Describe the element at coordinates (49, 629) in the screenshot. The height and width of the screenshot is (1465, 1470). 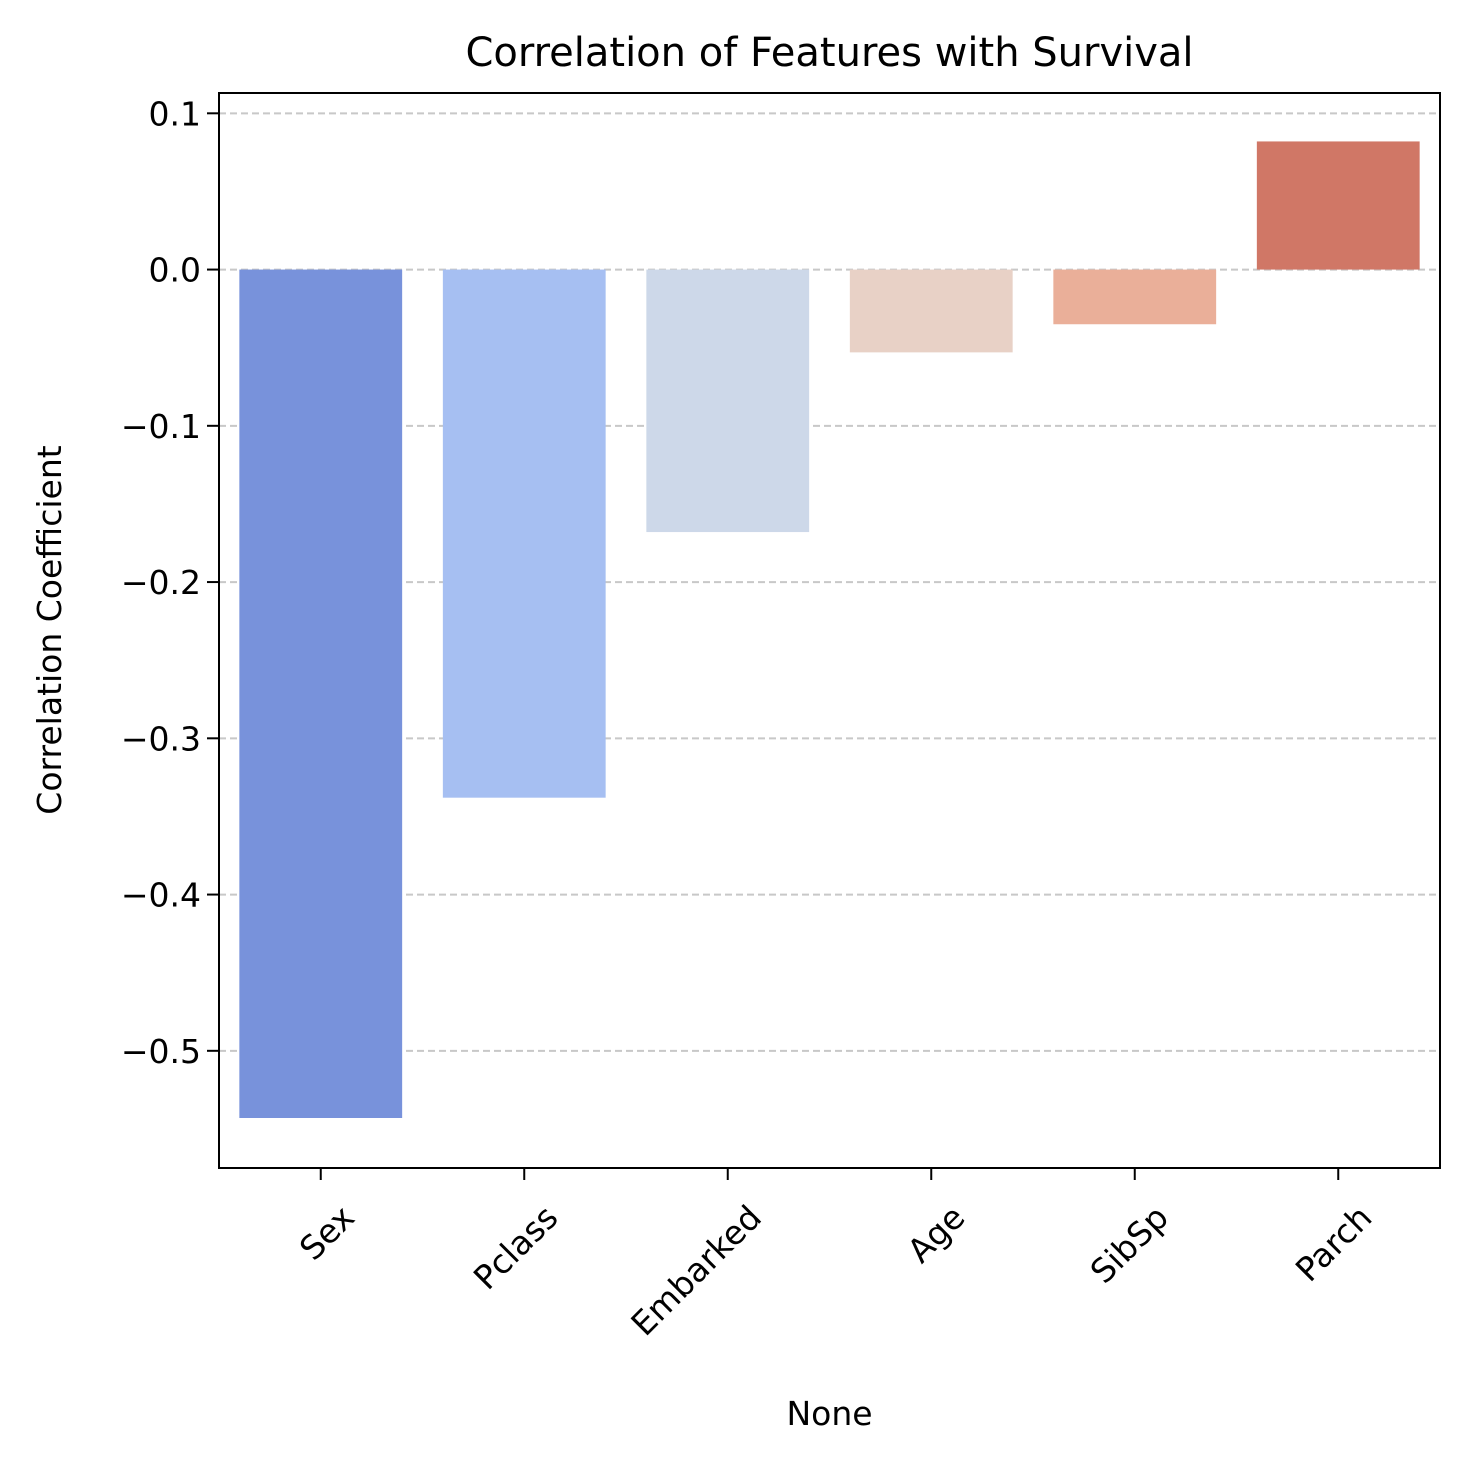
I see `y-axis-title: Correlation Coefficient` at that location.